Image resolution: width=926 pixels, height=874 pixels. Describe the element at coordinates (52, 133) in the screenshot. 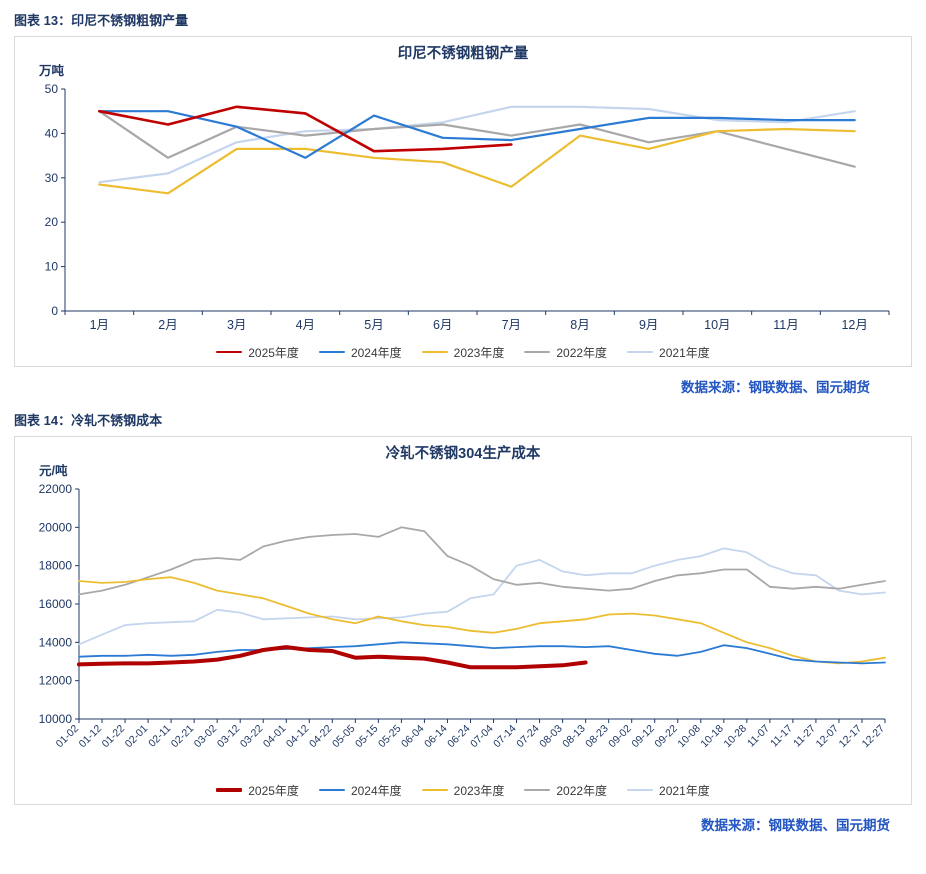

I see `y-tick-label: 40` at that location.